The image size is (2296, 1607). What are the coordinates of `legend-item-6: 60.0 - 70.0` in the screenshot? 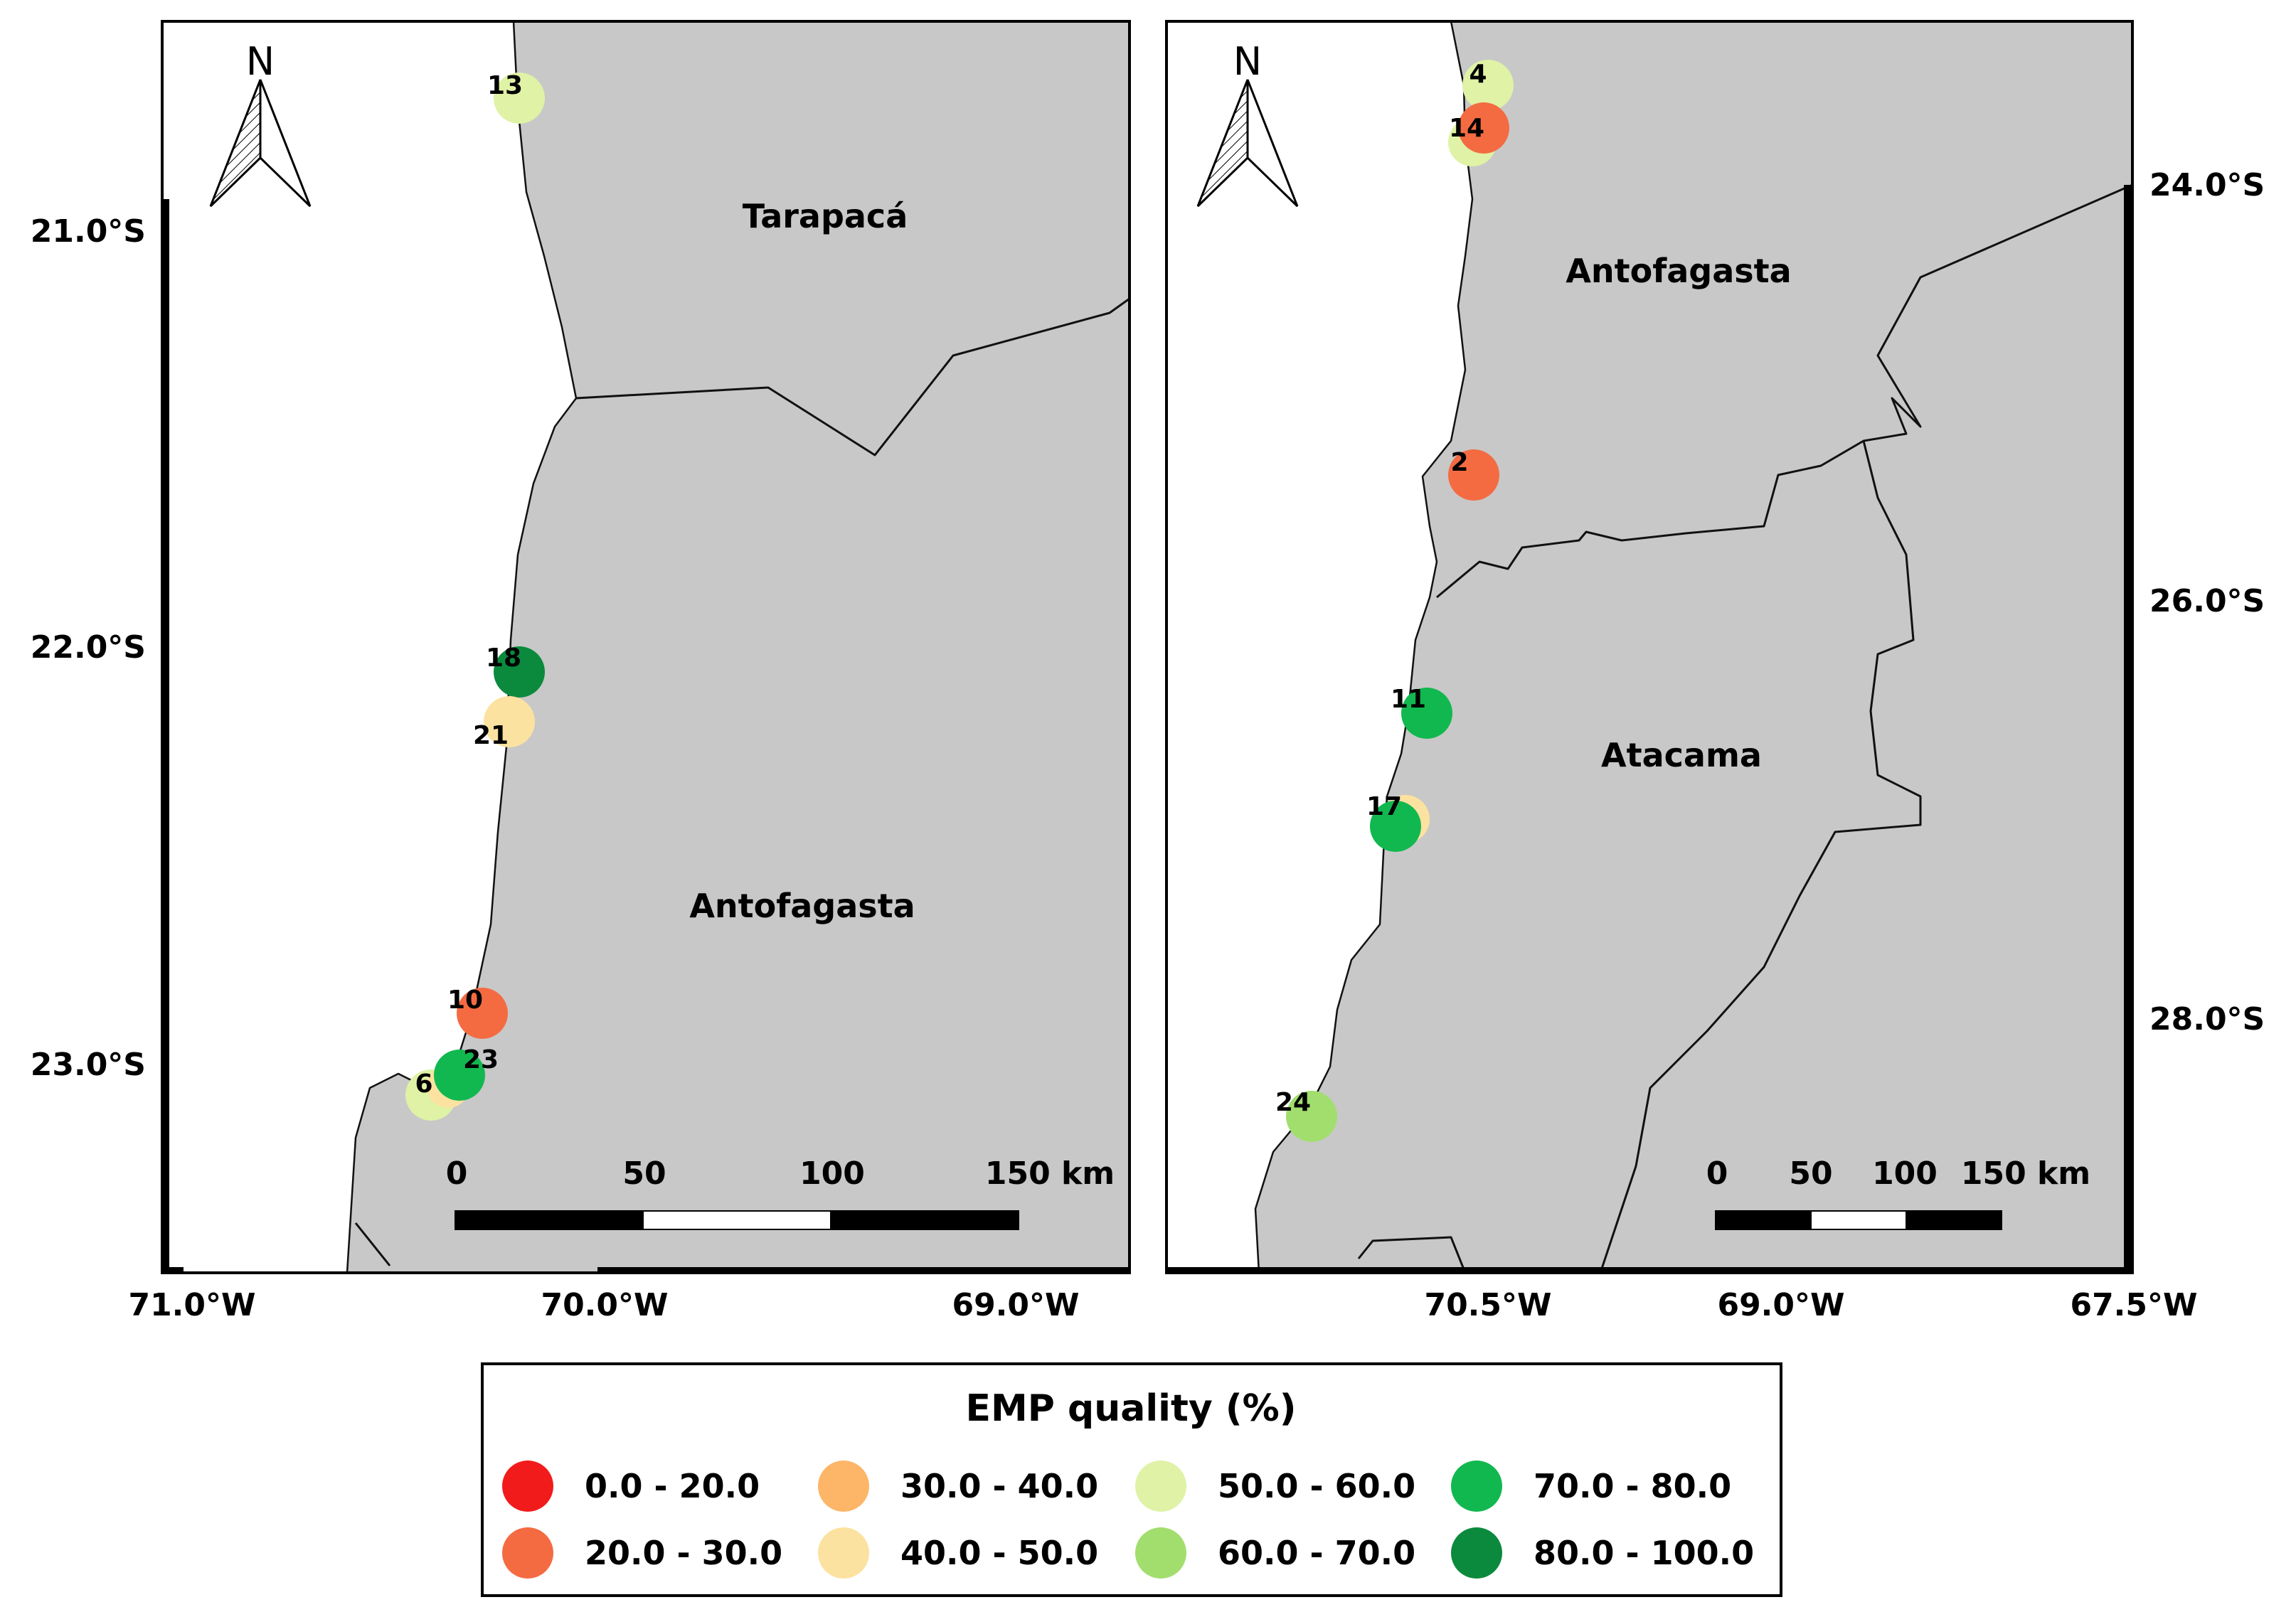 It's located at (1275, 1553).